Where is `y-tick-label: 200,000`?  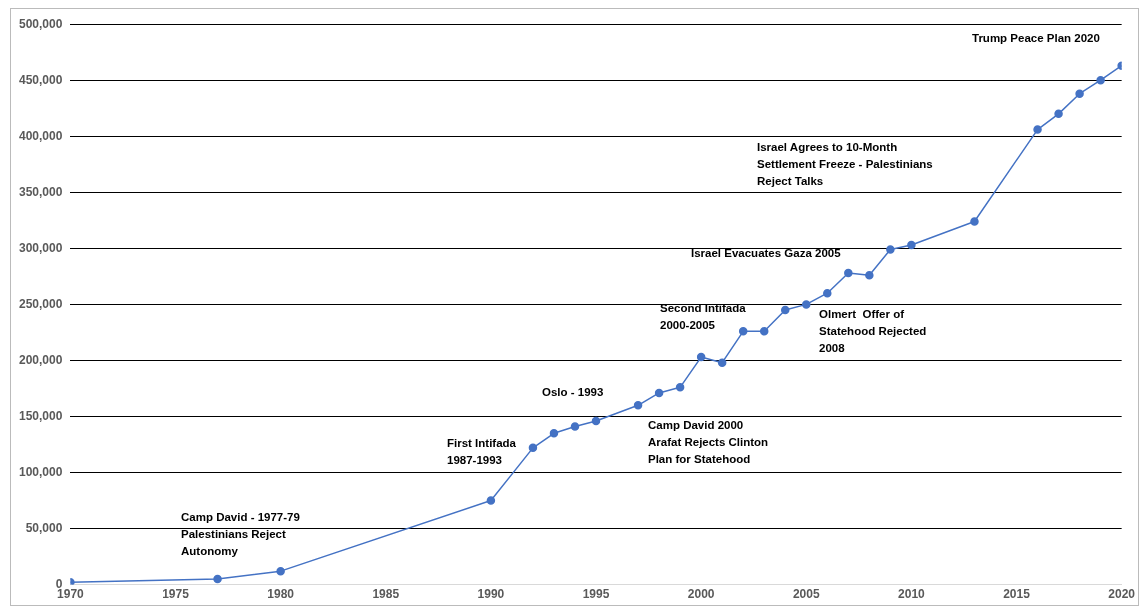 y-tick-label: 200,000 is located at coordinates (40, 359).